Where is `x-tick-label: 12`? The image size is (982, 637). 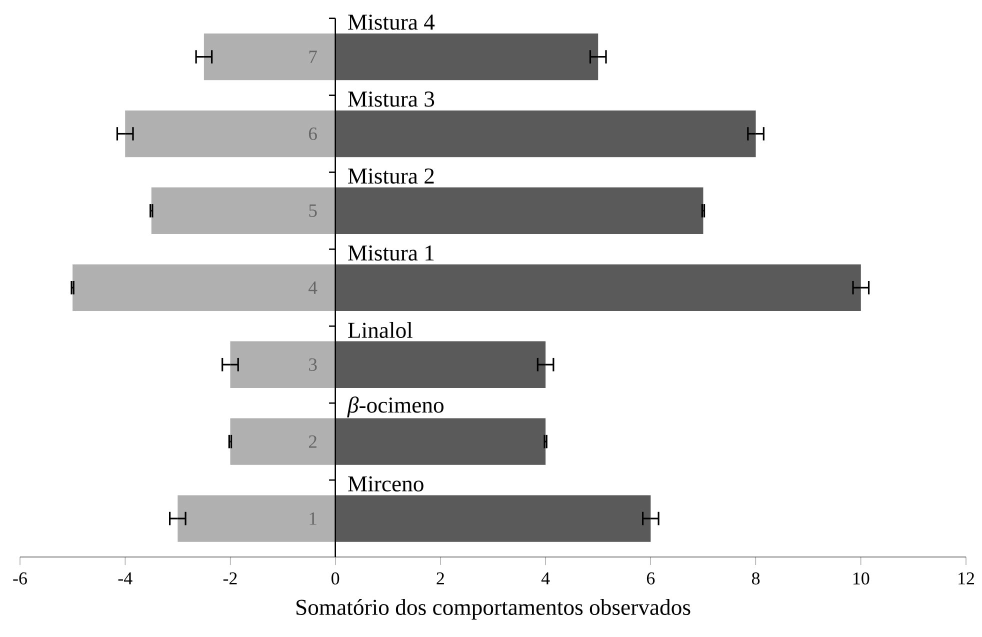 x-tick-label: 12 is located at coordinates (966, 578).